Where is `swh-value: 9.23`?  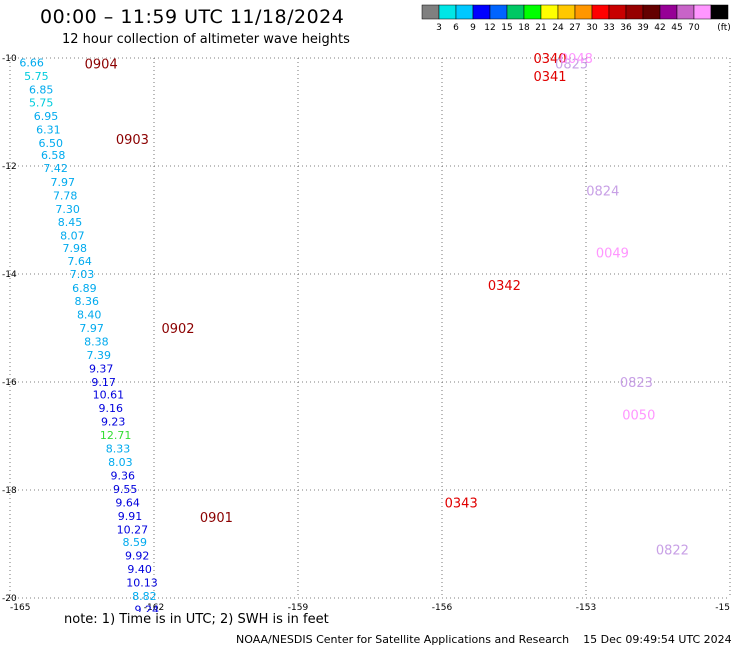 swh-value: 9.23 is located at coordinates (113, 421).